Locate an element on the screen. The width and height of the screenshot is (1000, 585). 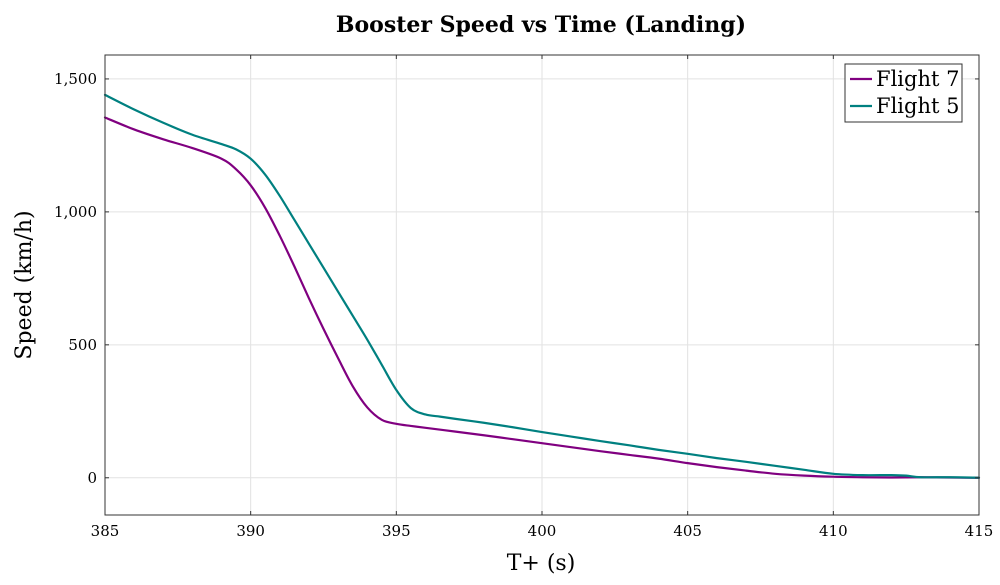
x-tick-label: 400 is located at coordinates (542, 531).